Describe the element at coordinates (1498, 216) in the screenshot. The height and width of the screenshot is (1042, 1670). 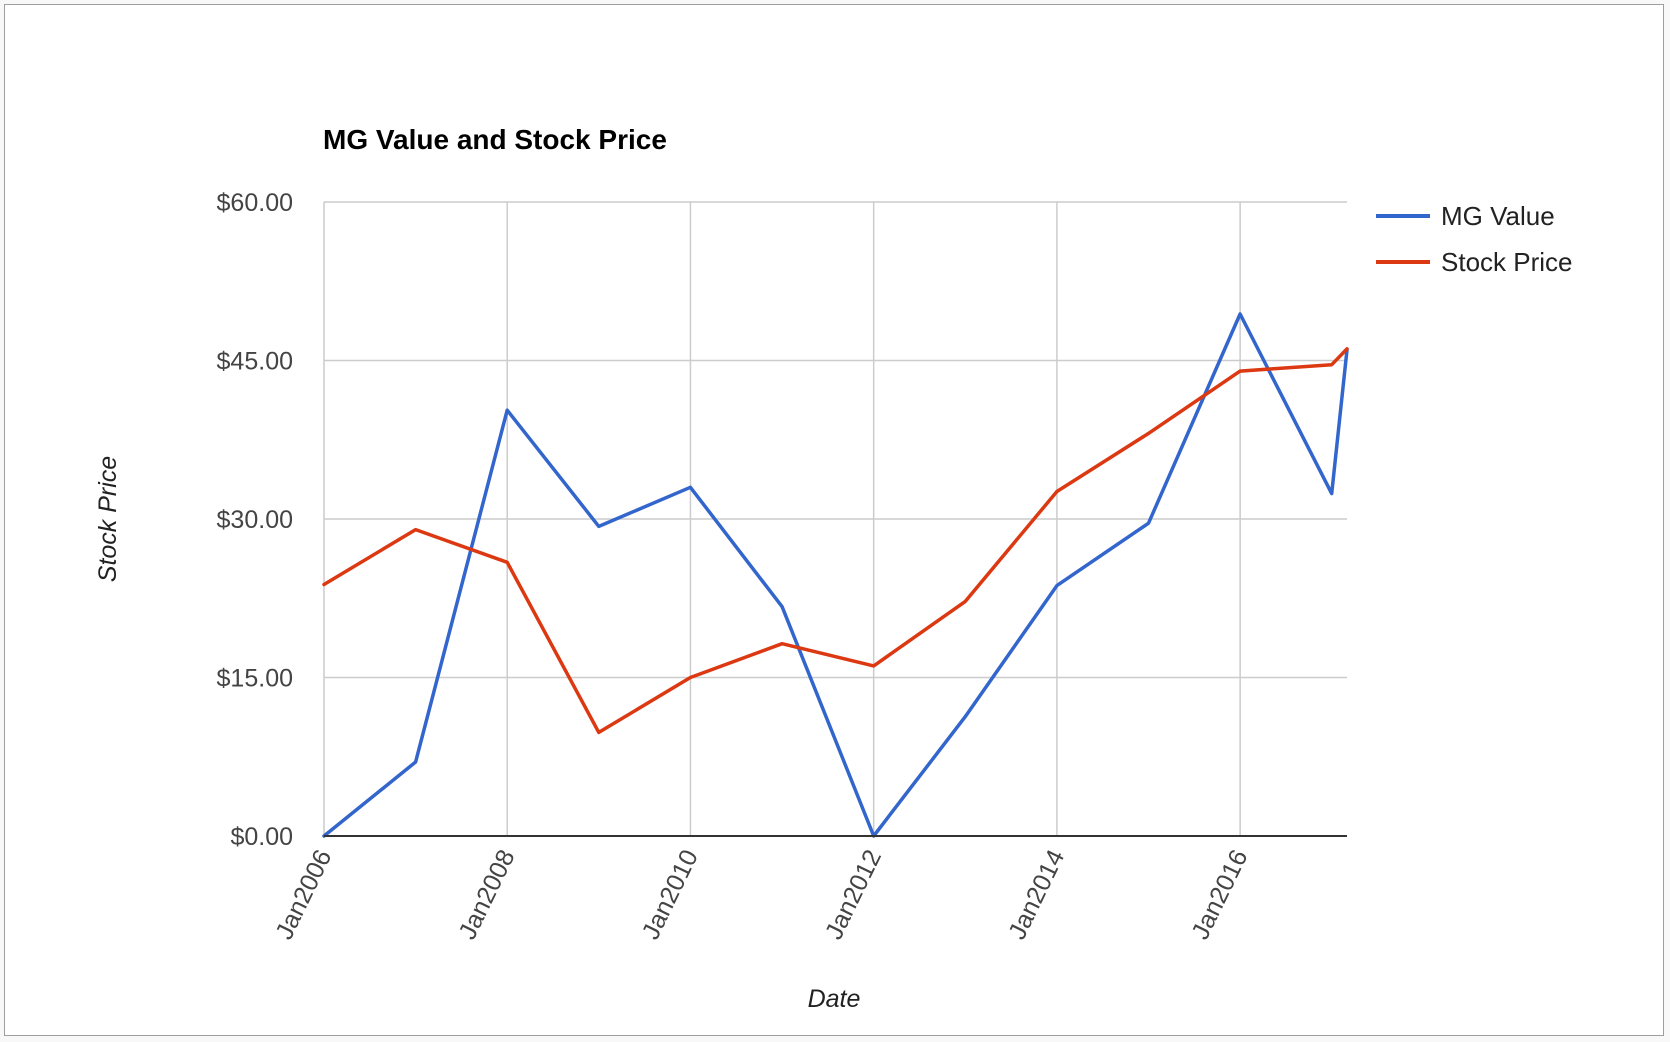
I see `legend-label-mg-value: MG Value` at that location.